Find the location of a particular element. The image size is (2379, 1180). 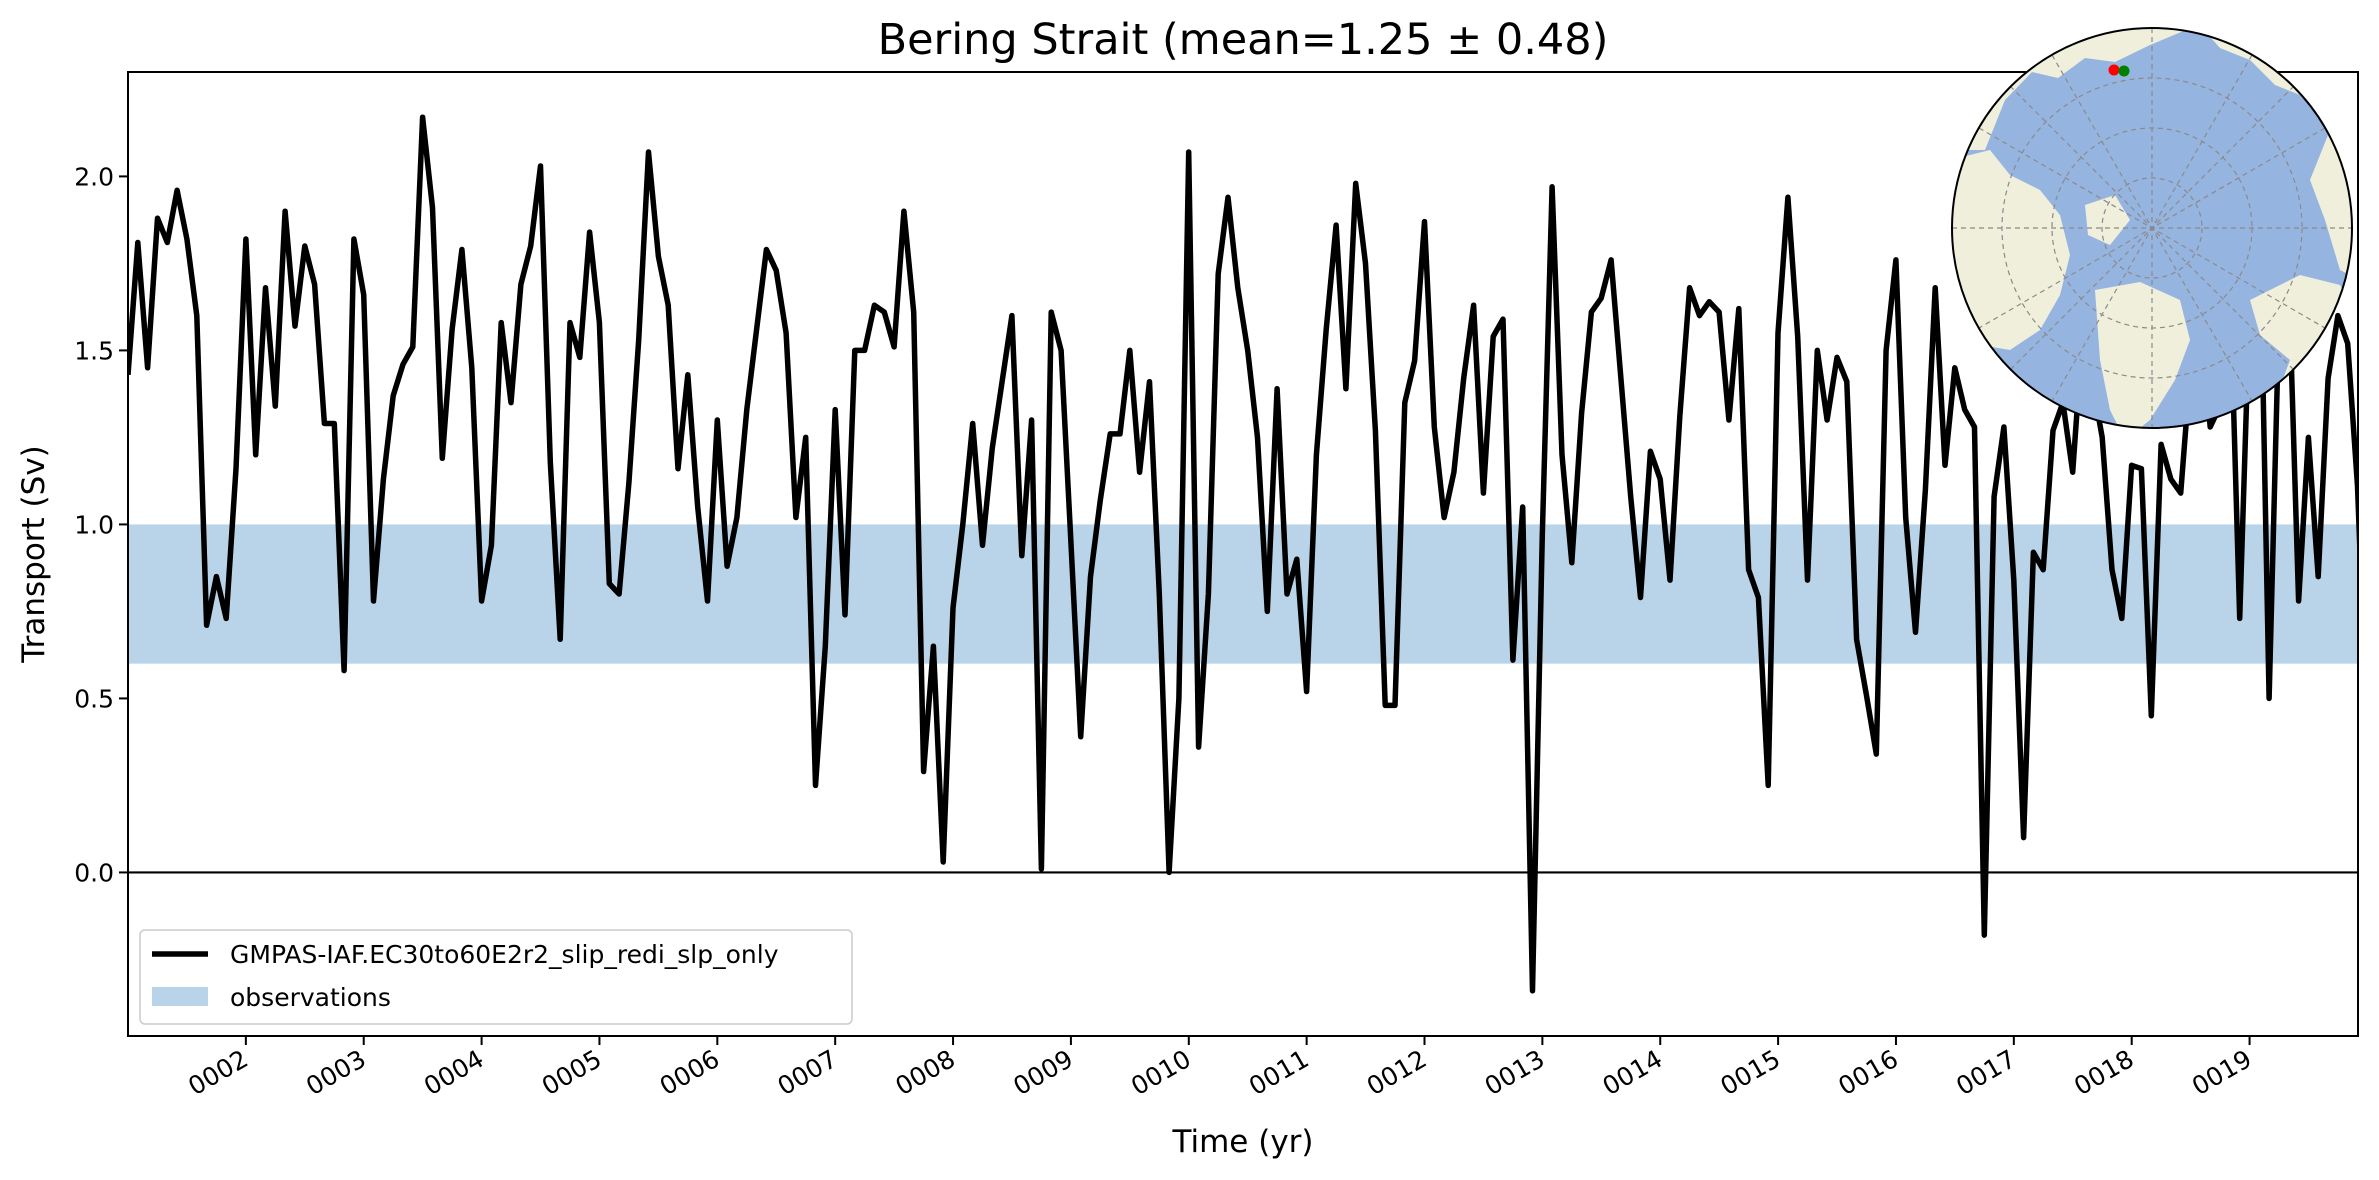

x-tick-label: 0012 is located at coordinates (1397, 1072).